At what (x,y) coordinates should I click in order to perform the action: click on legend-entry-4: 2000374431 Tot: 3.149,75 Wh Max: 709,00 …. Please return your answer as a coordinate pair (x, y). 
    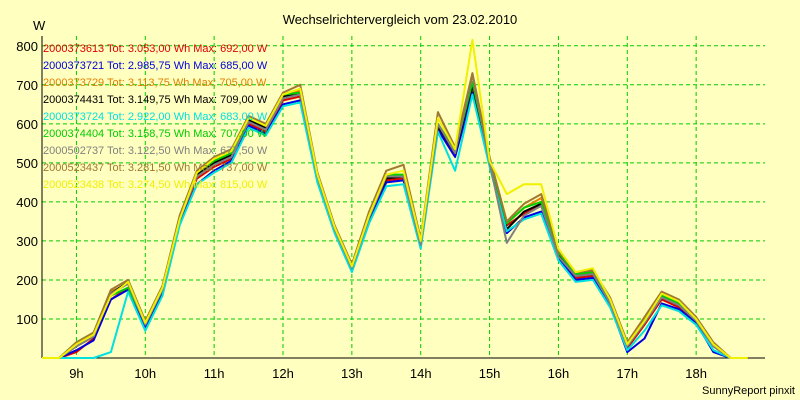
    Looking at the image, I should click on (155, 100).